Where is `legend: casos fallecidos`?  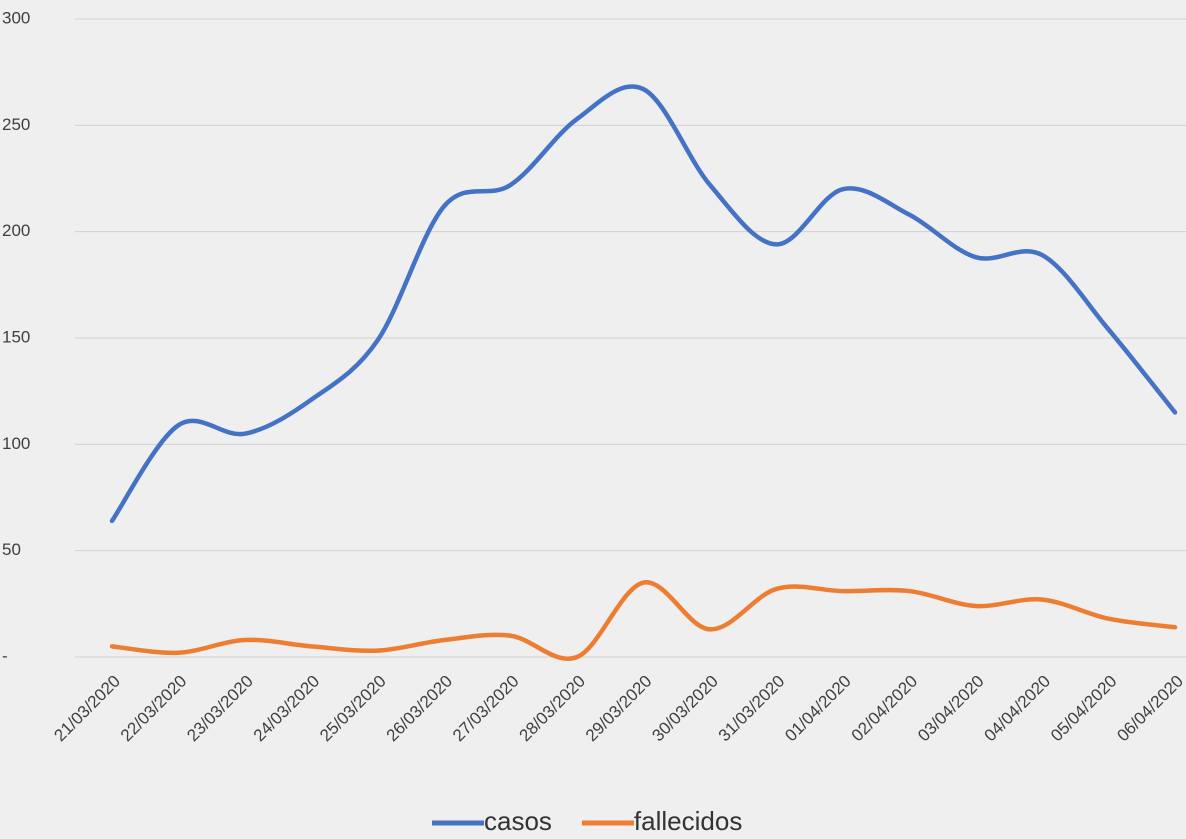
legend: casos fallecidos is located at coordinates (587, 821).